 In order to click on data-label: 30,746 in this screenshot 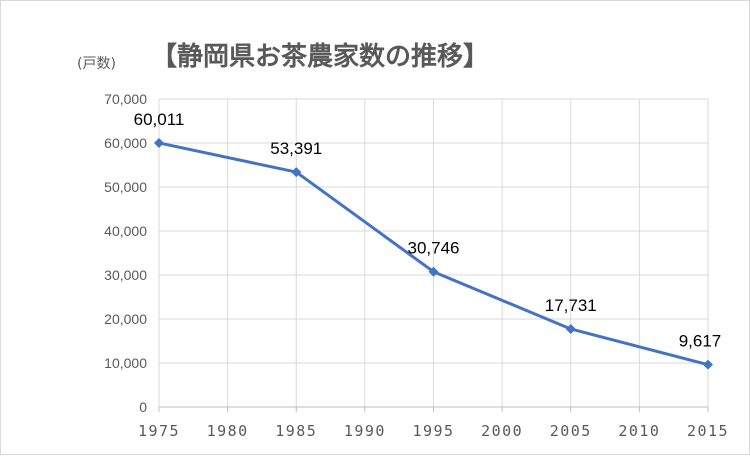, I will do `click(434, 248)`.